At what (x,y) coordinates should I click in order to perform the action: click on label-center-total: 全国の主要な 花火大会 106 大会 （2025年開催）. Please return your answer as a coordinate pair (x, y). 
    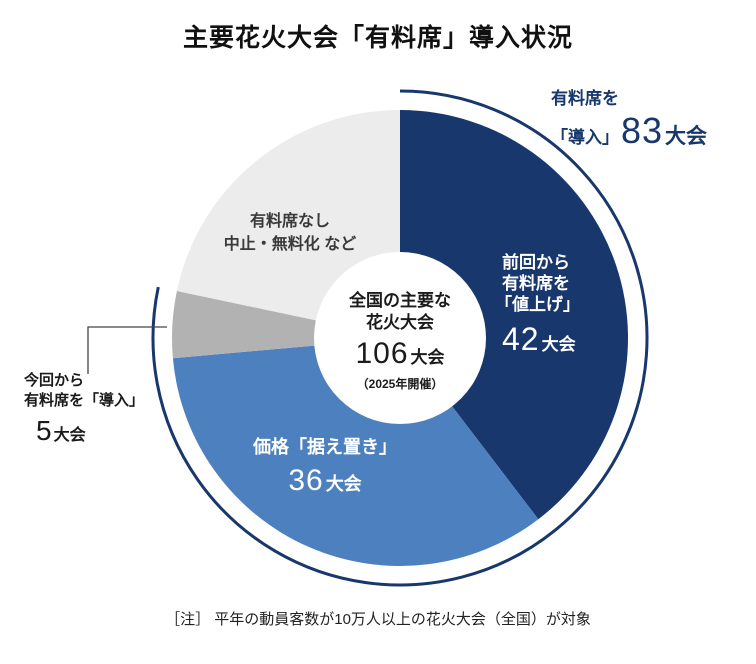
    Looking at the image, I should click on (400, 341).